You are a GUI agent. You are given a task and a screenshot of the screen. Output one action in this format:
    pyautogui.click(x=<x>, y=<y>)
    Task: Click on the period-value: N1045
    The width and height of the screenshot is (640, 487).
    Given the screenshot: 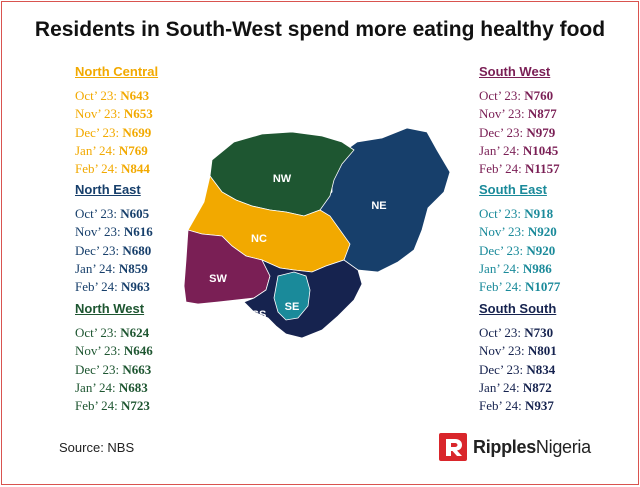 What is the action you would take?
    pyautogui.click(x=540, y=150)
    